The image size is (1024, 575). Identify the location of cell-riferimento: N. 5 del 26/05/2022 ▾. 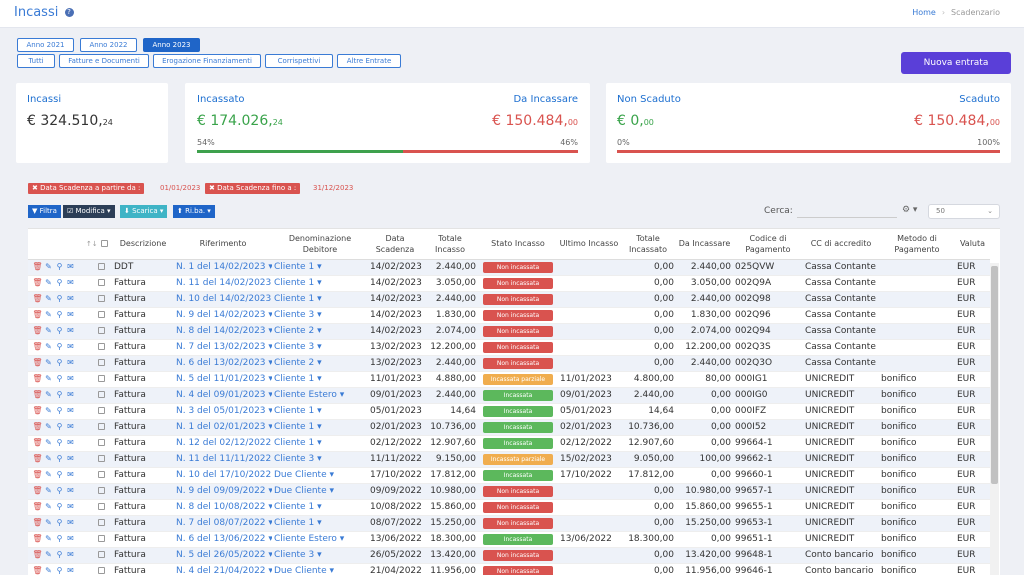
(223, 555).